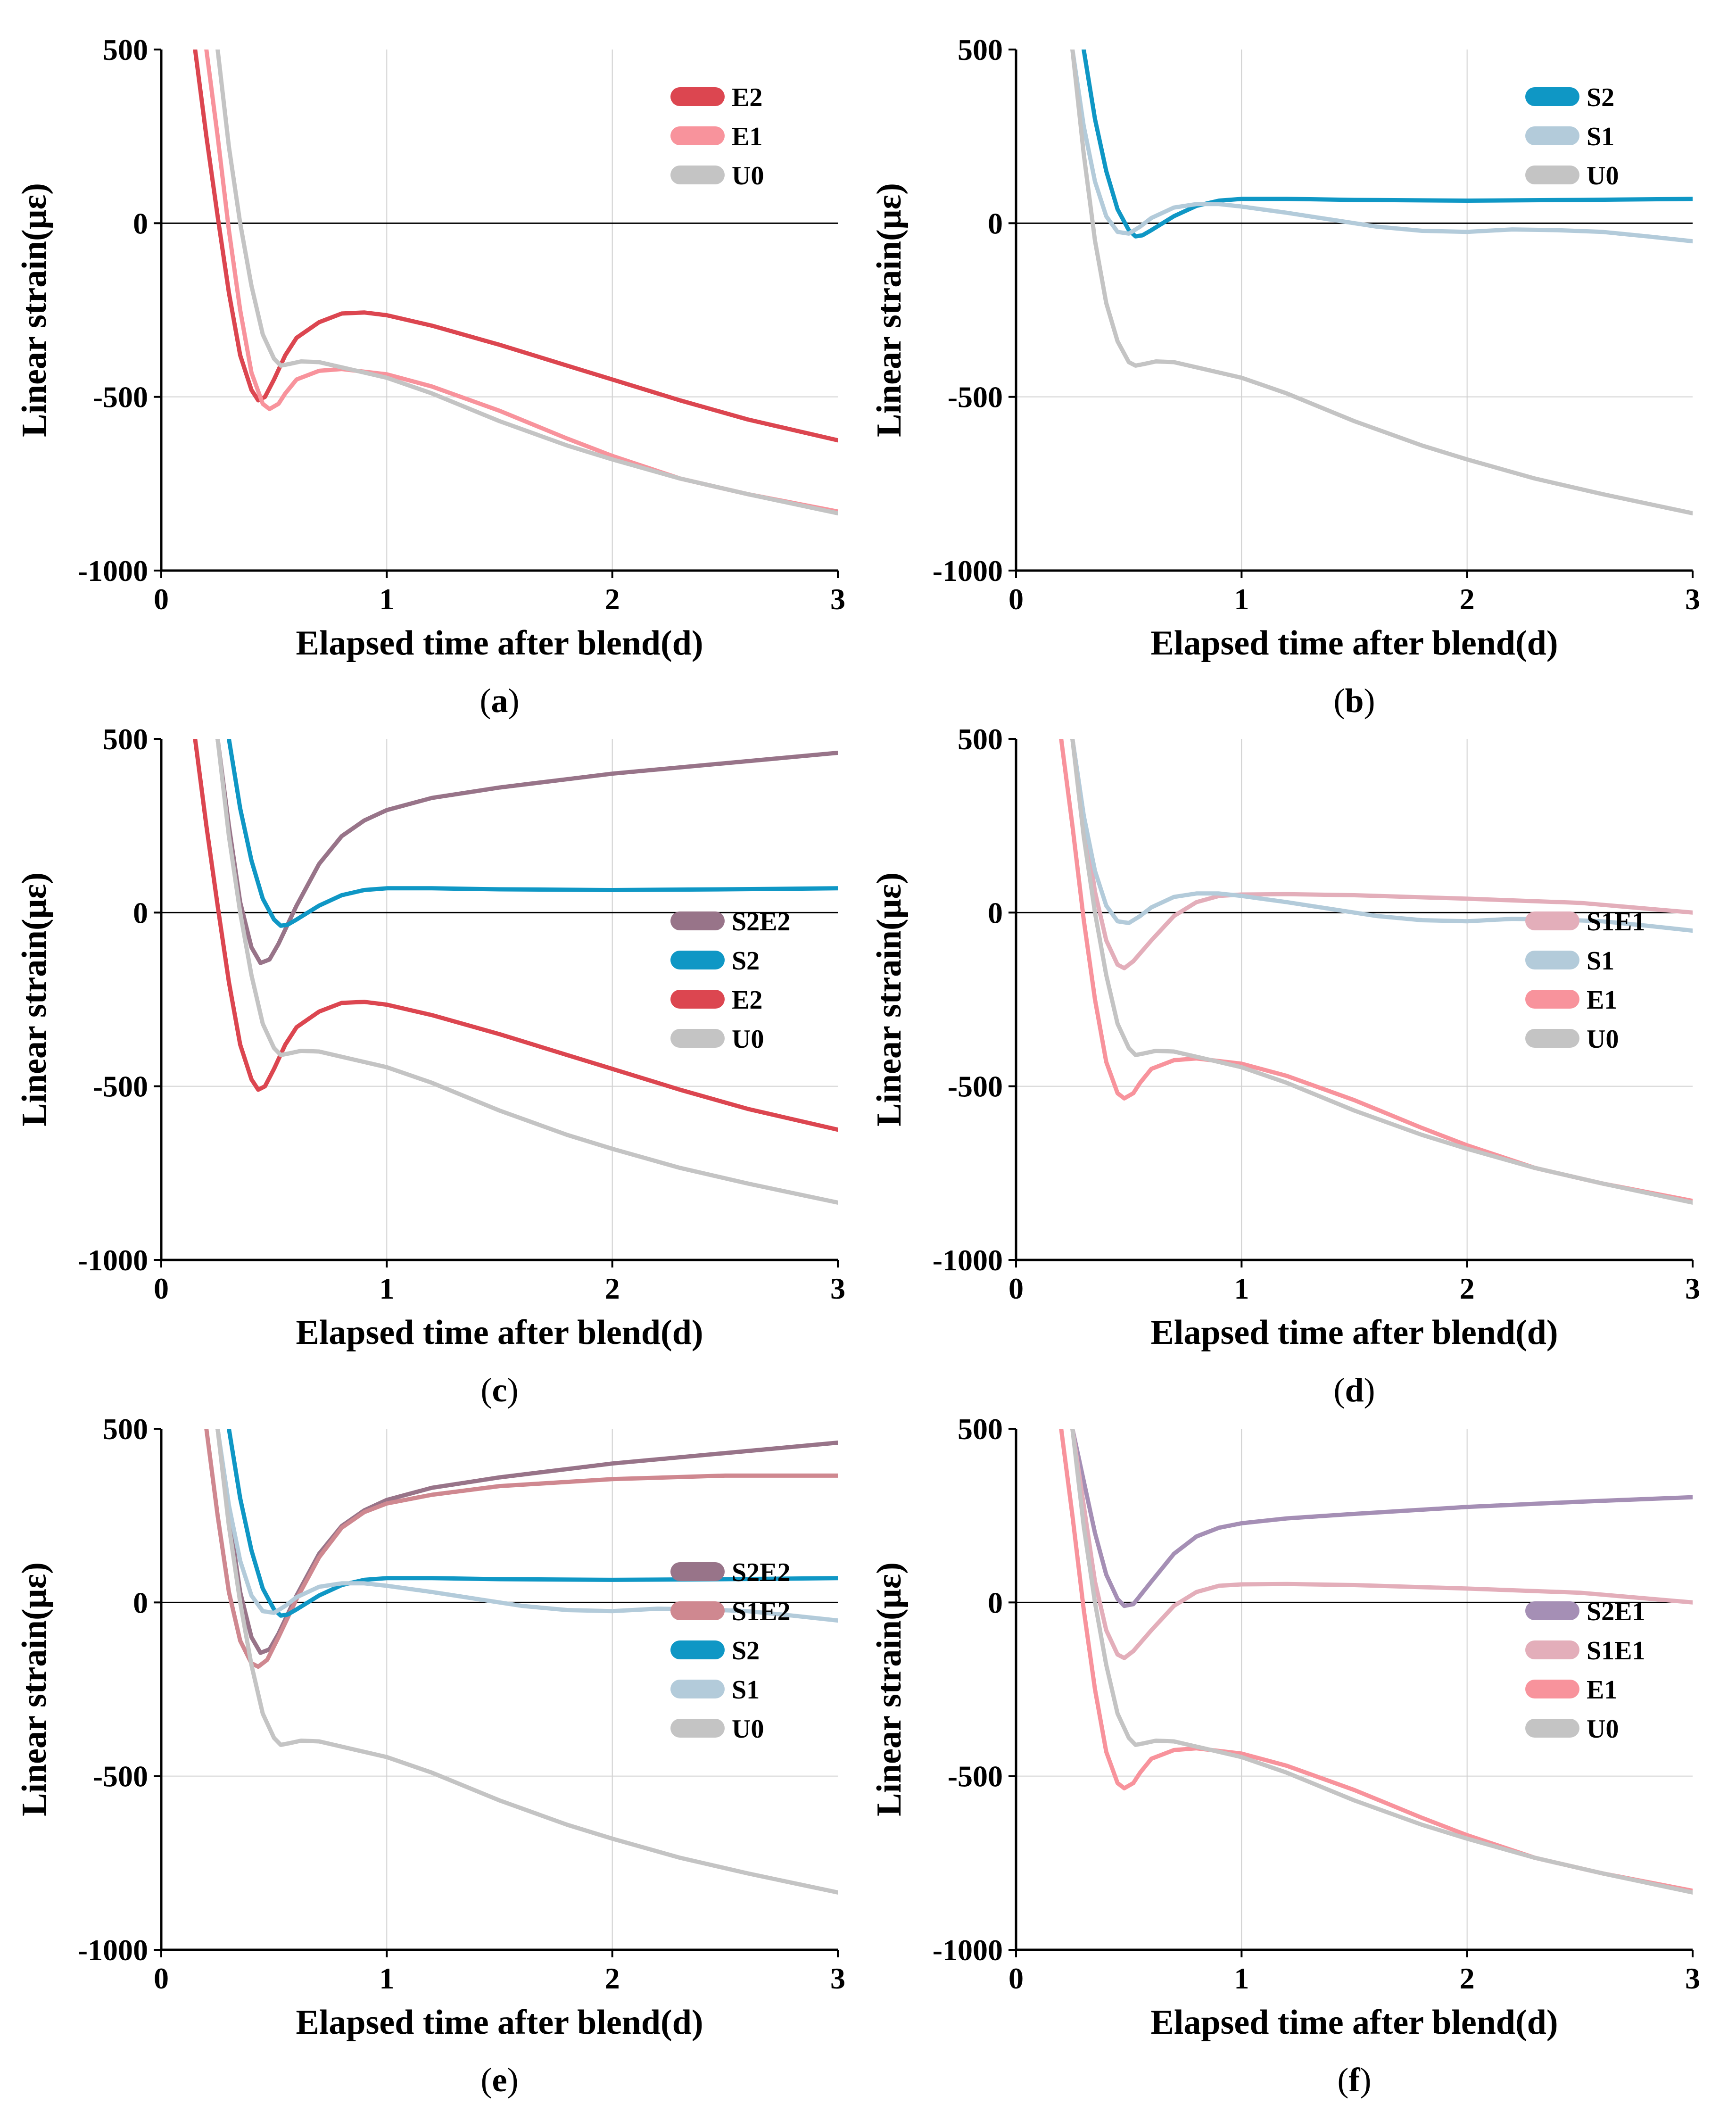  What do you see at coordinates (1616, 1611) in the screenshot?
I see `legend-label: S2E1` at bounding box center [1616, 1611].